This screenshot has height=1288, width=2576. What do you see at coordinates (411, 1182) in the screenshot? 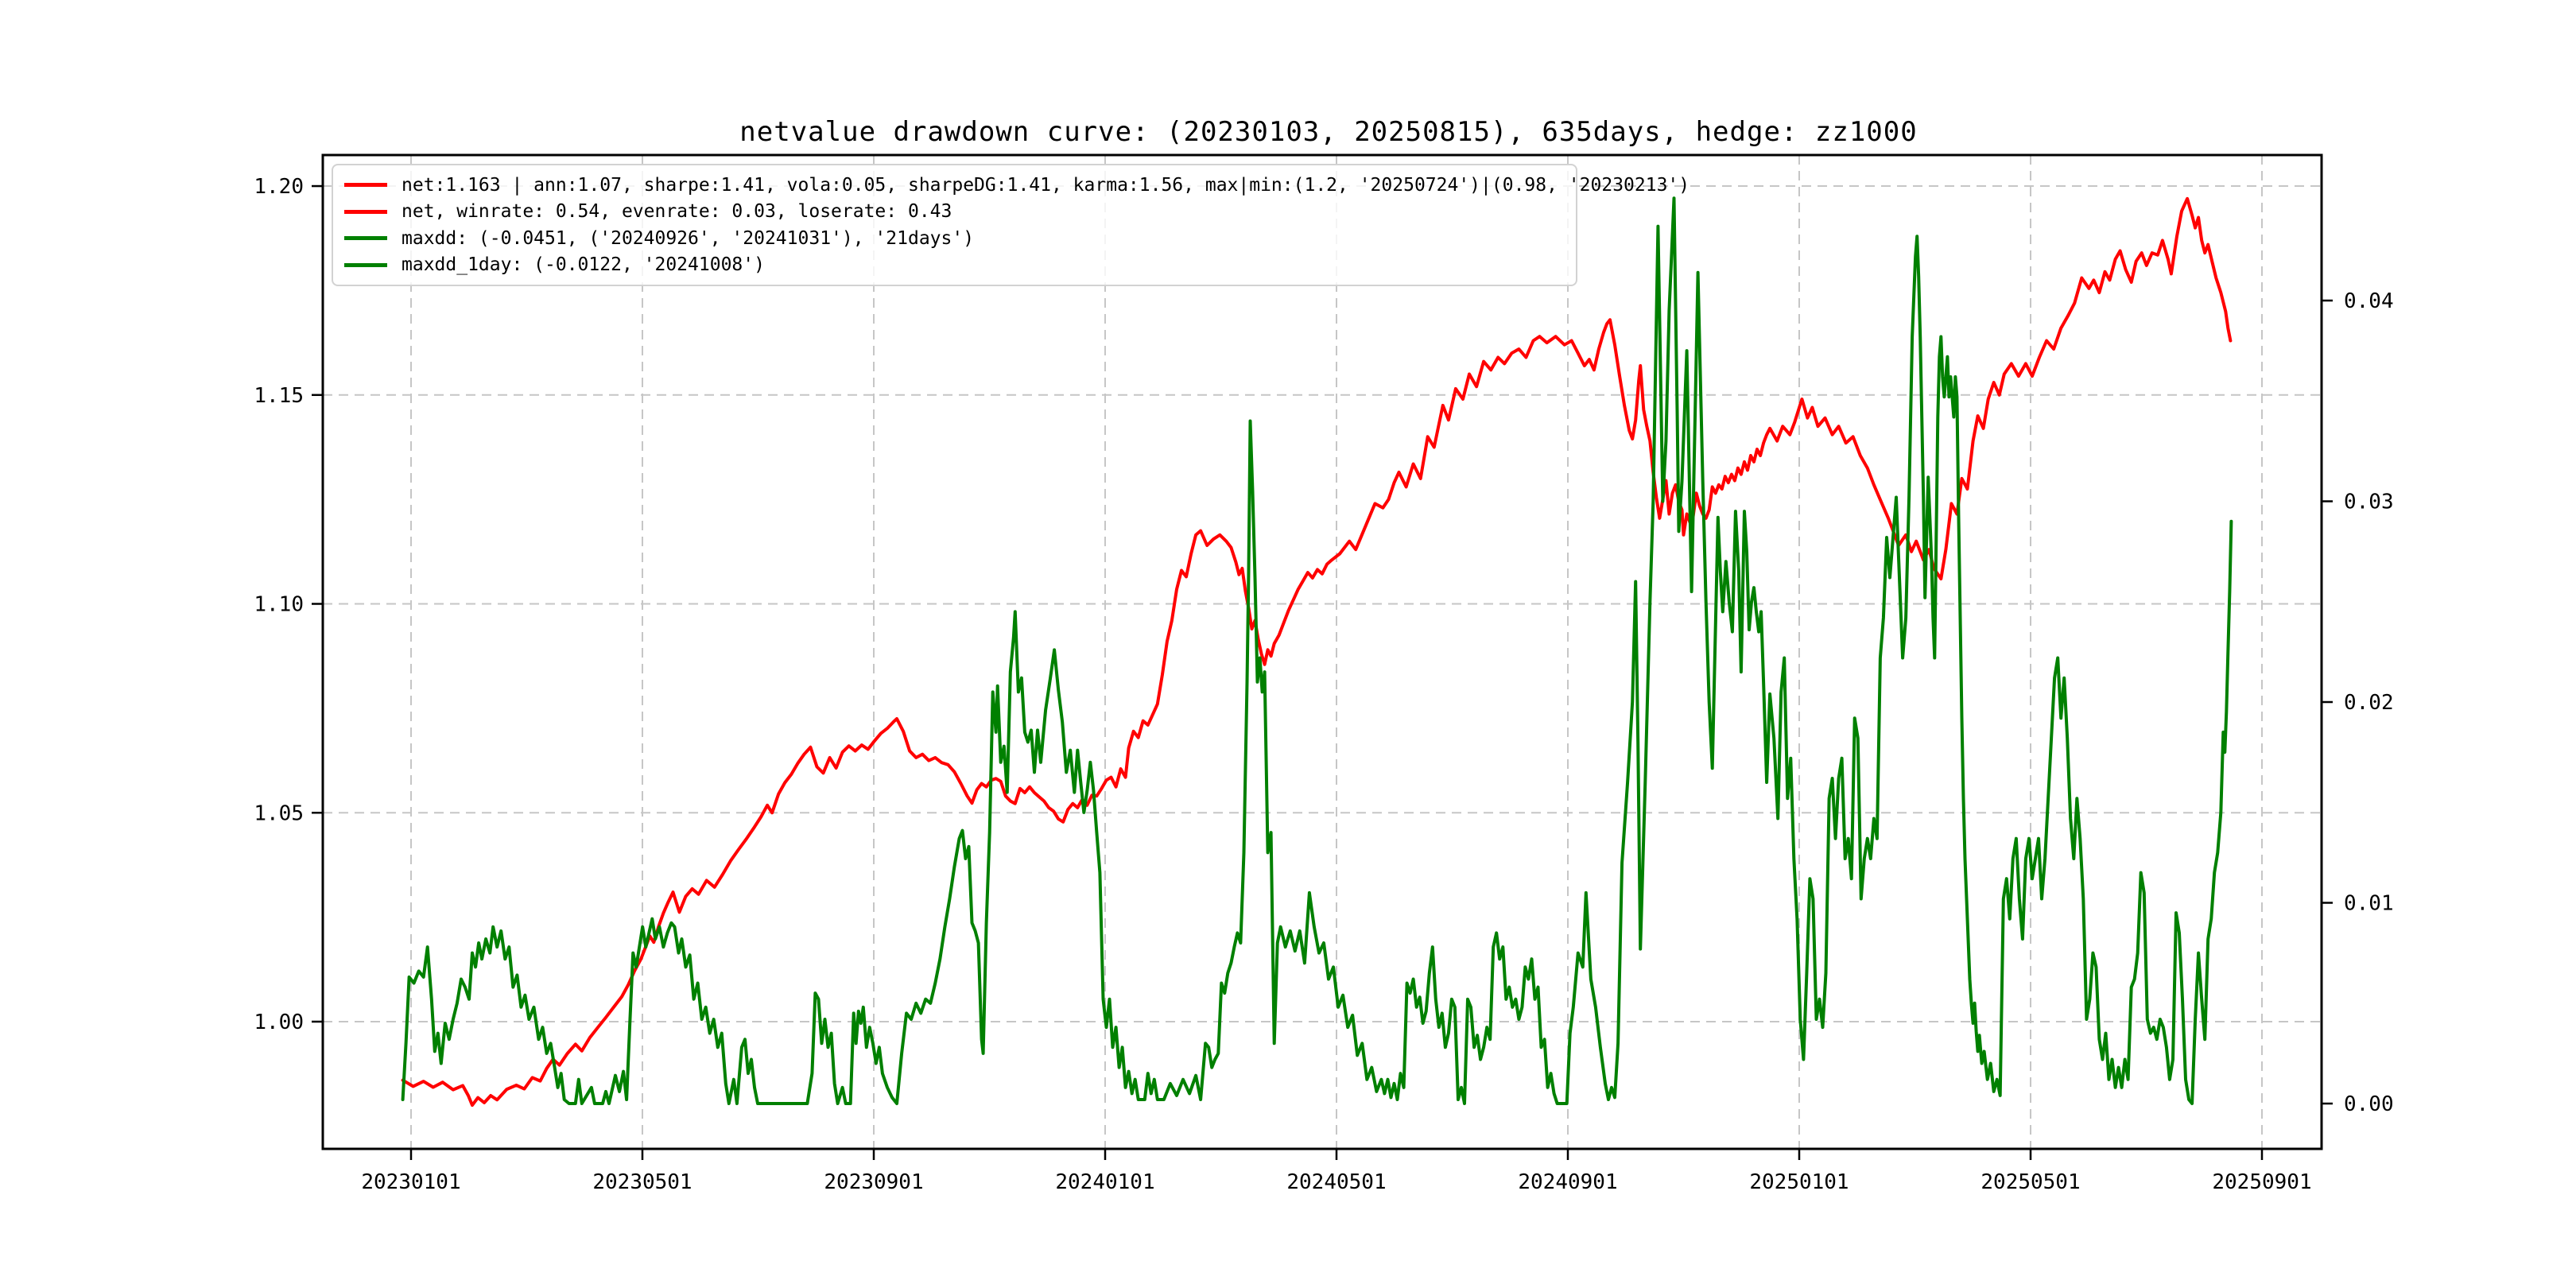
I see `x-tick-label: 20230101` at bounding box center [411, 1182].